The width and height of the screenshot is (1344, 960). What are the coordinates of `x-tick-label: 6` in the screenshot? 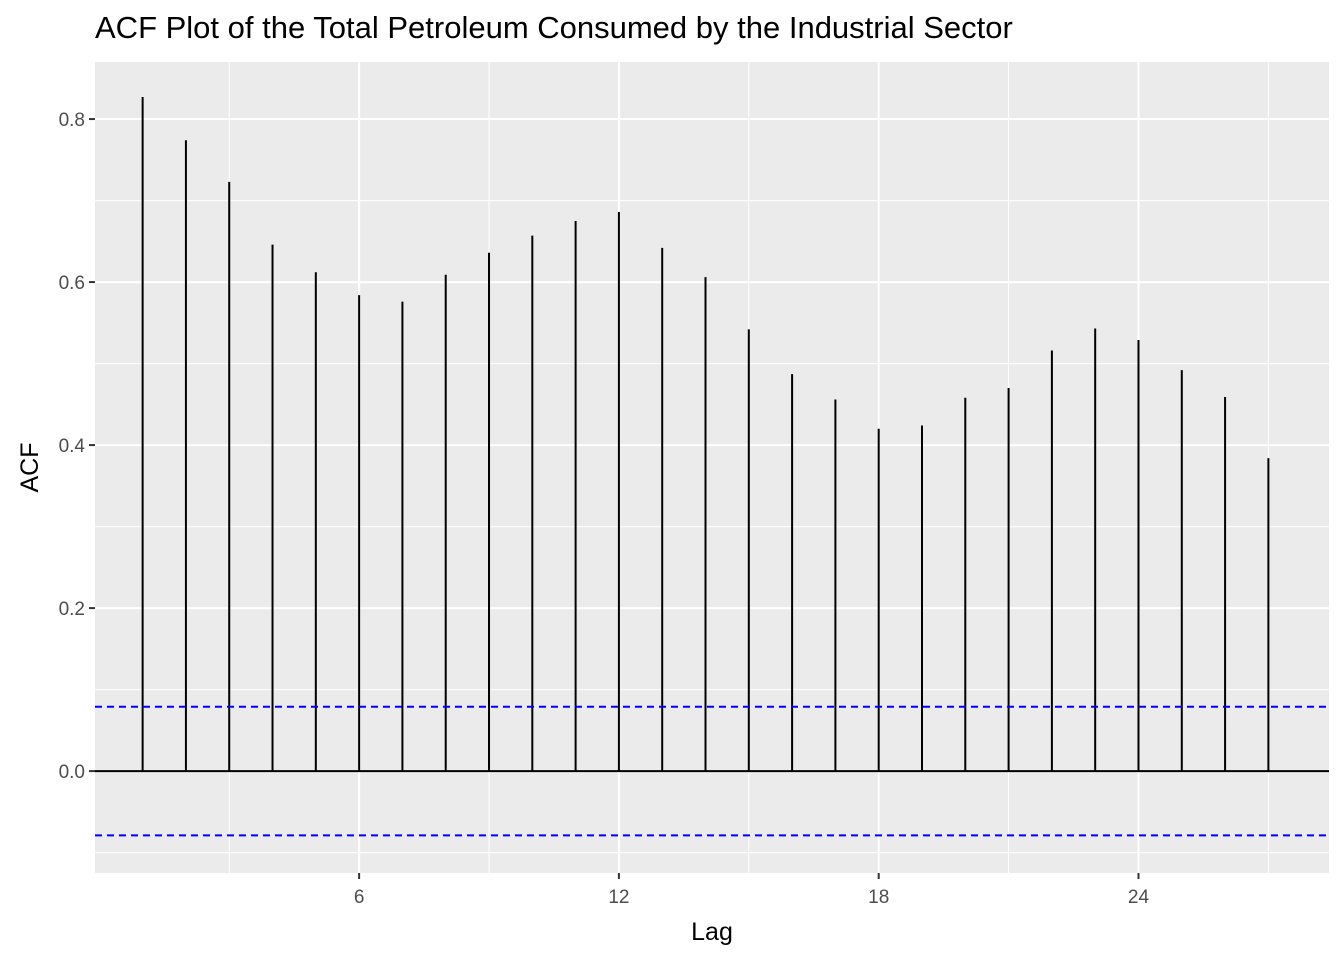 It's located at (359, 897).